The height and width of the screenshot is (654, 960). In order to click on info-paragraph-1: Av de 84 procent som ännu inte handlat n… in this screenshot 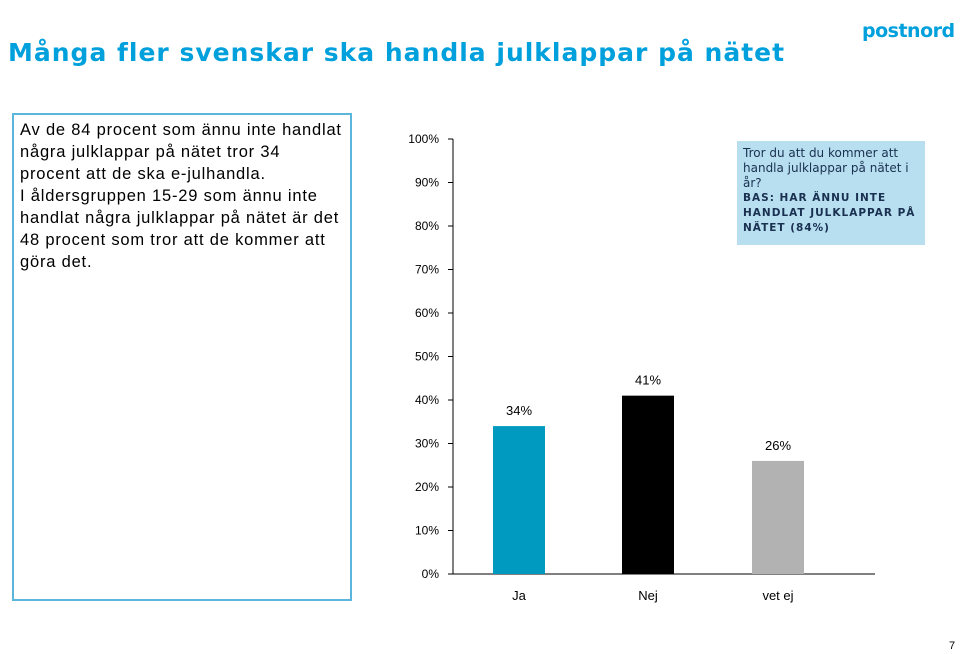, I will do `click(181, 152)`.